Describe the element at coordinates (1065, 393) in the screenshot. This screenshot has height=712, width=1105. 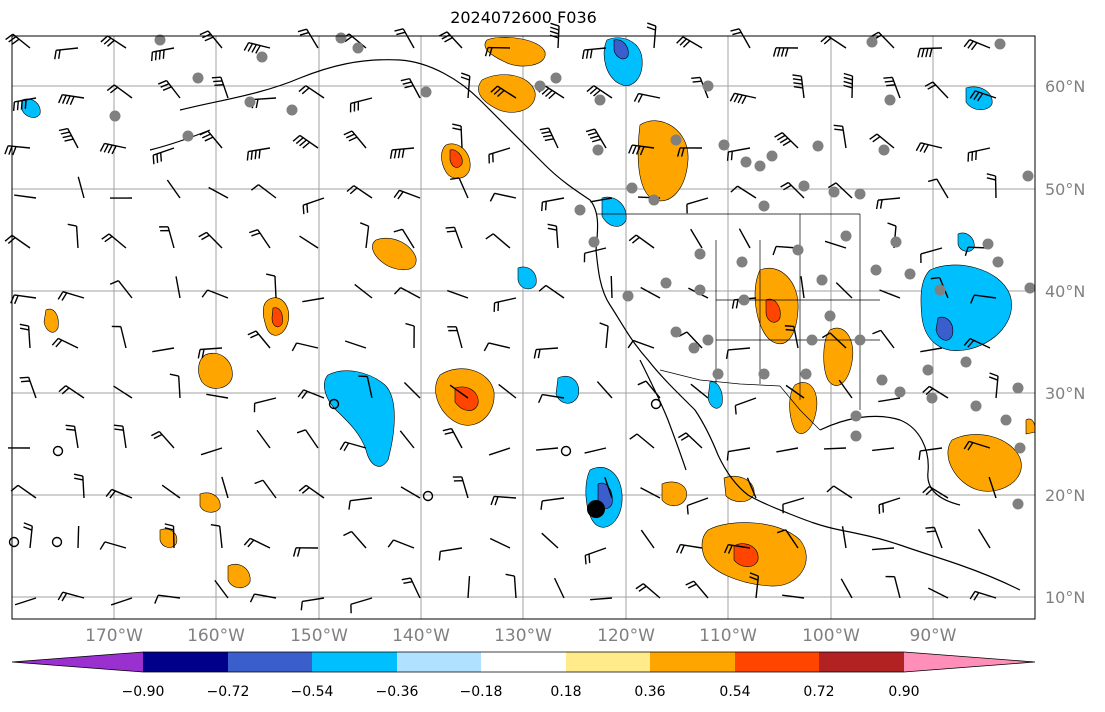
I see `lat-label-30: 30°N` at that location.